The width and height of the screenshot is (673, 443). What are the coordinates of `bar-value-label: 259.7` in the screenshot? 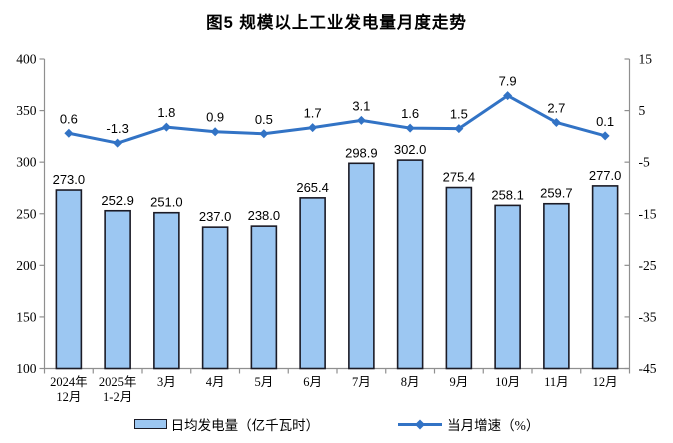 It's located at (556, 193).